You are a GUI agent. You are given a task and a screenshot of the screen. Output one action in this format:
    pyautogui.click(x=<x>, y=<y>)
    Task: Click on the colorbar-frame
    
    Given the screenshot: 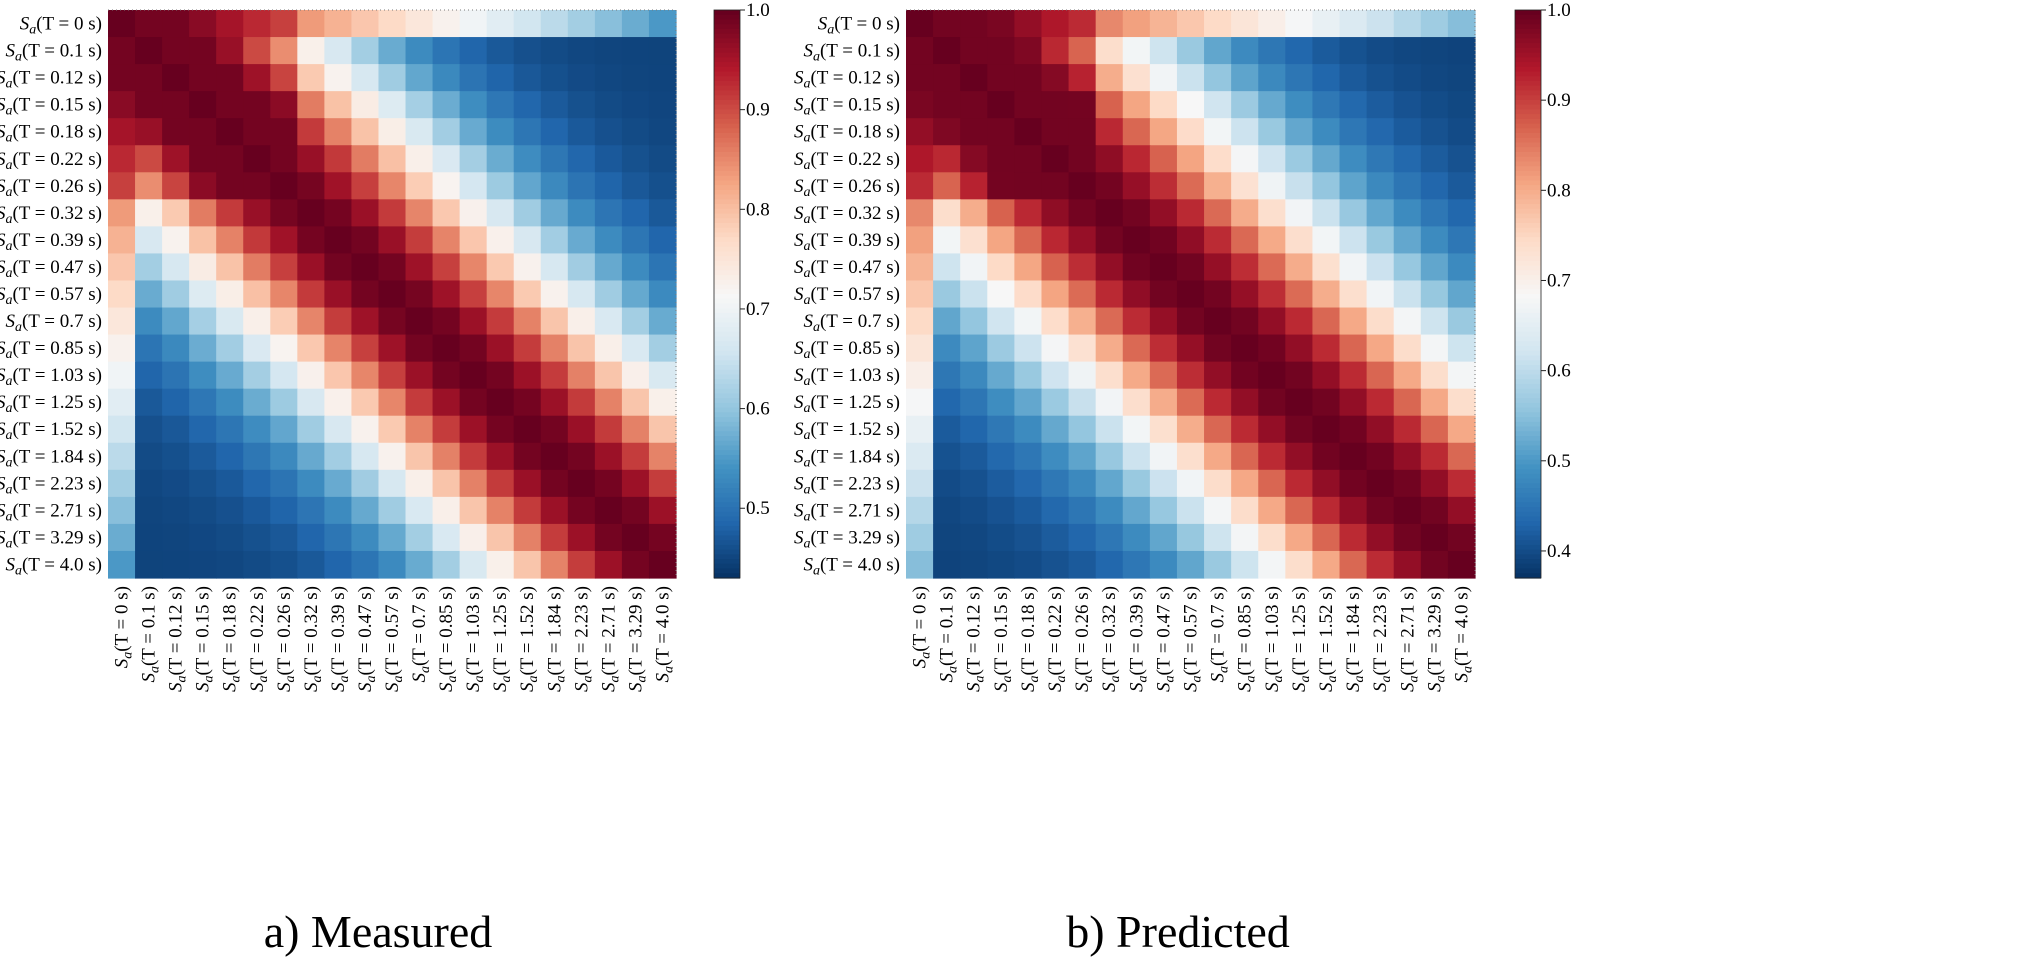 What is the action you would take?
    pyautogui.click(x=727, y=294)
    